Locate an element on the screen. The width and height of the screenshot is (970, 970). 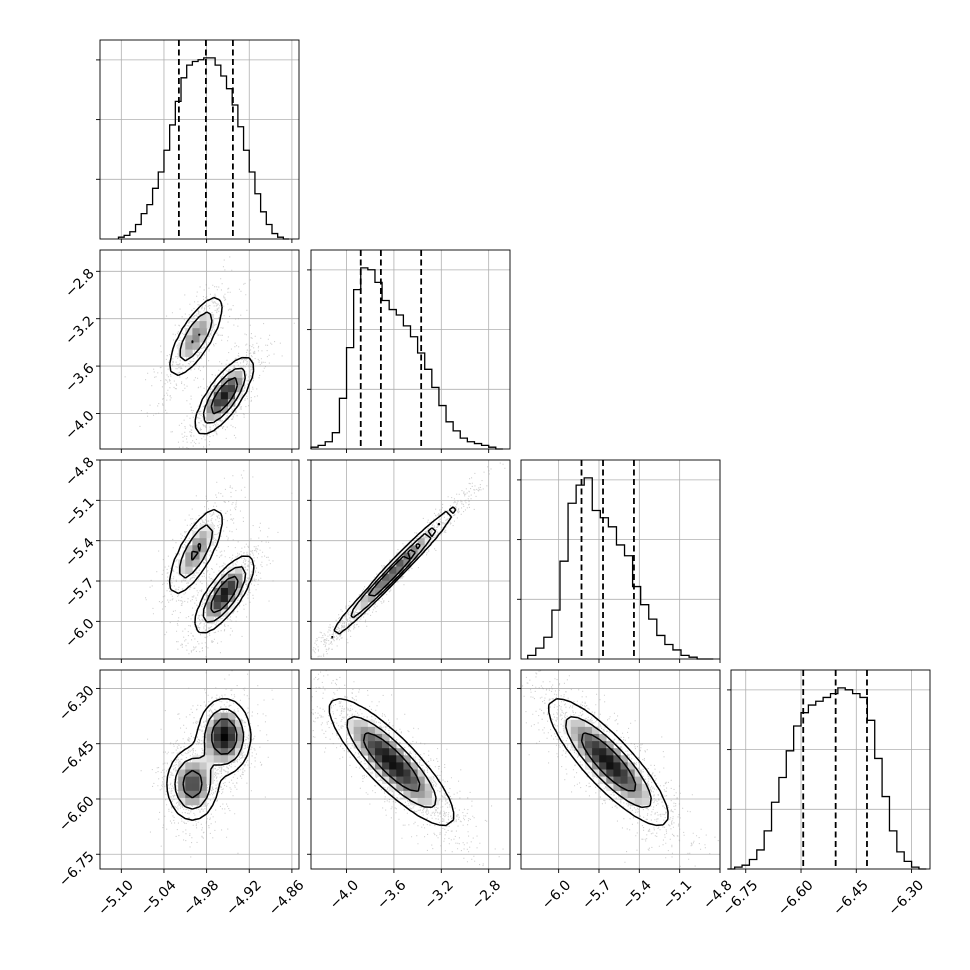
x-tick-label: −6.0 is located at coordinates (556, 894).